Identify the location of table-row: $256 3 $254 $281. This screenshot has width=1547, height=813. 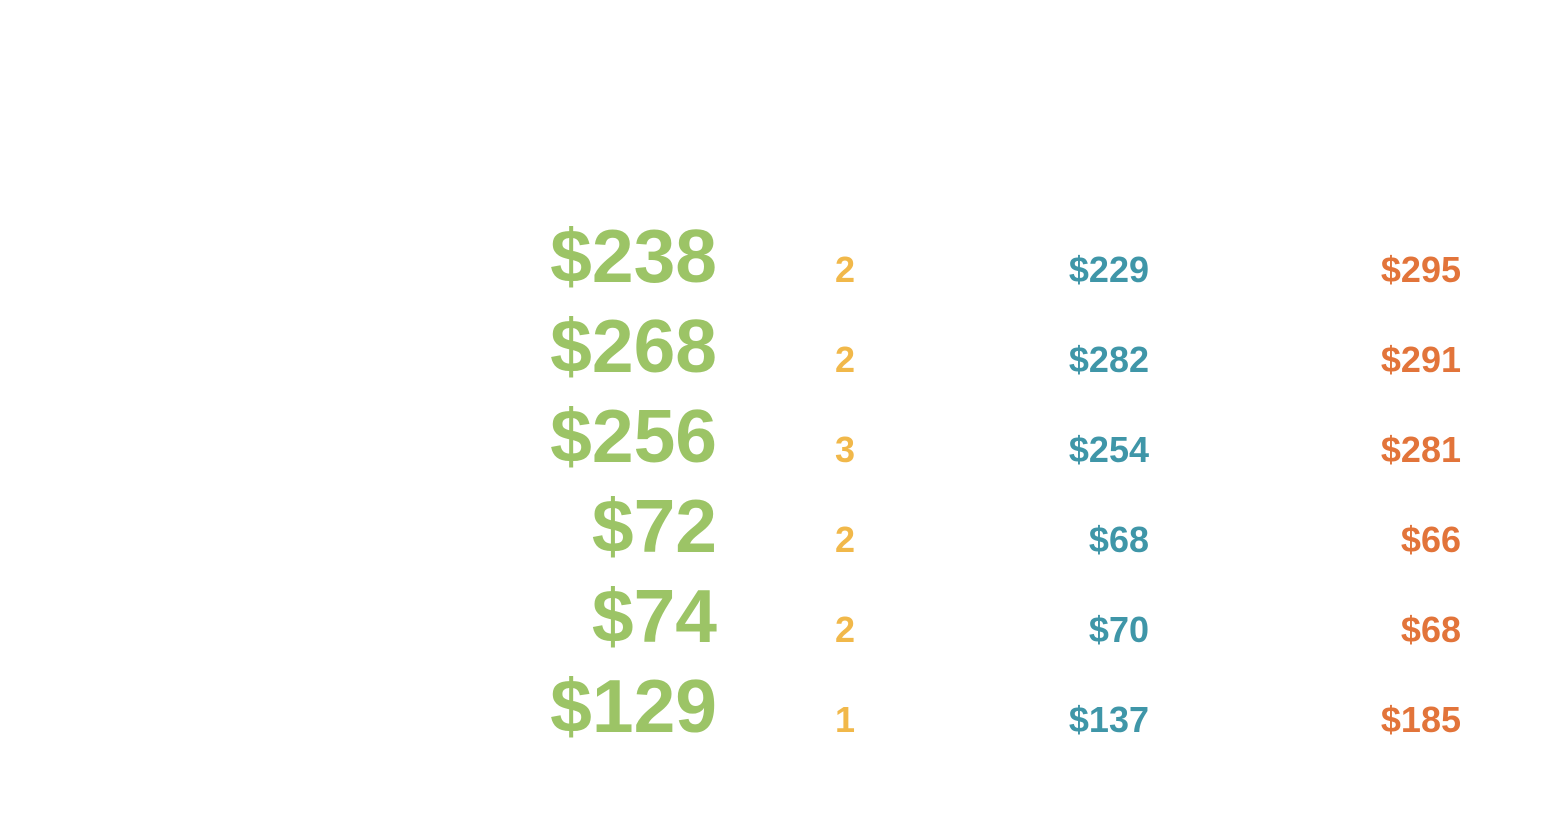
(1005, 436).